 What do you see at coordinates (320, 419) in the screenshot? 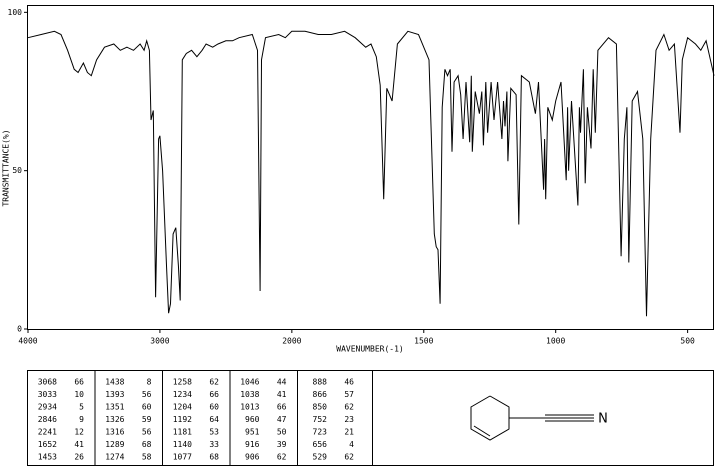
I see `peak-wavenumber: 752` at bounding box center [320, 419].